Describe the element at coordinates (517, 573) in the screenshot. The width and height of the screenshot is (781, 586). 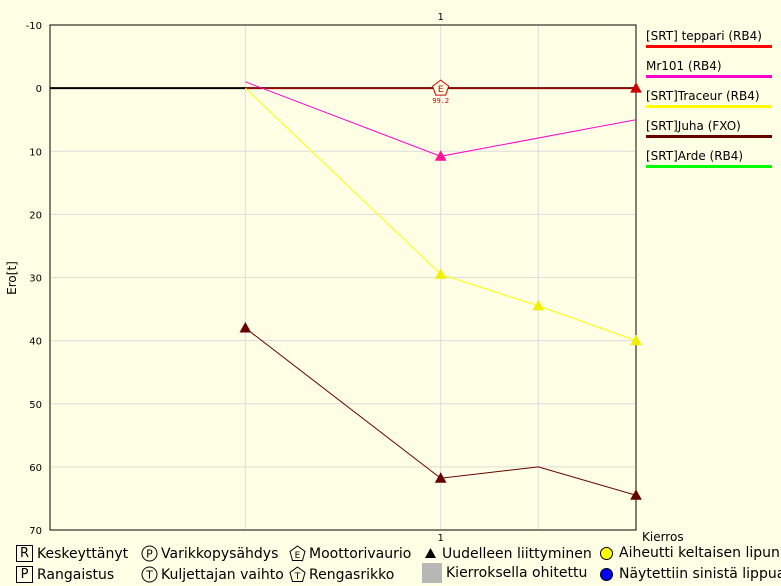
I see `key-label: Kierroksella ohitettu` at that location.